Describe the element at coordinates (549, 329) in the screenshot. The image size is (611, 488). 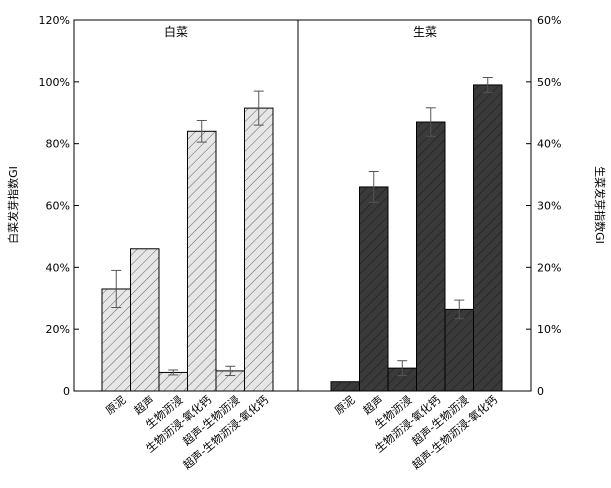
I see `right-y-tick-label: 10%` at that location.